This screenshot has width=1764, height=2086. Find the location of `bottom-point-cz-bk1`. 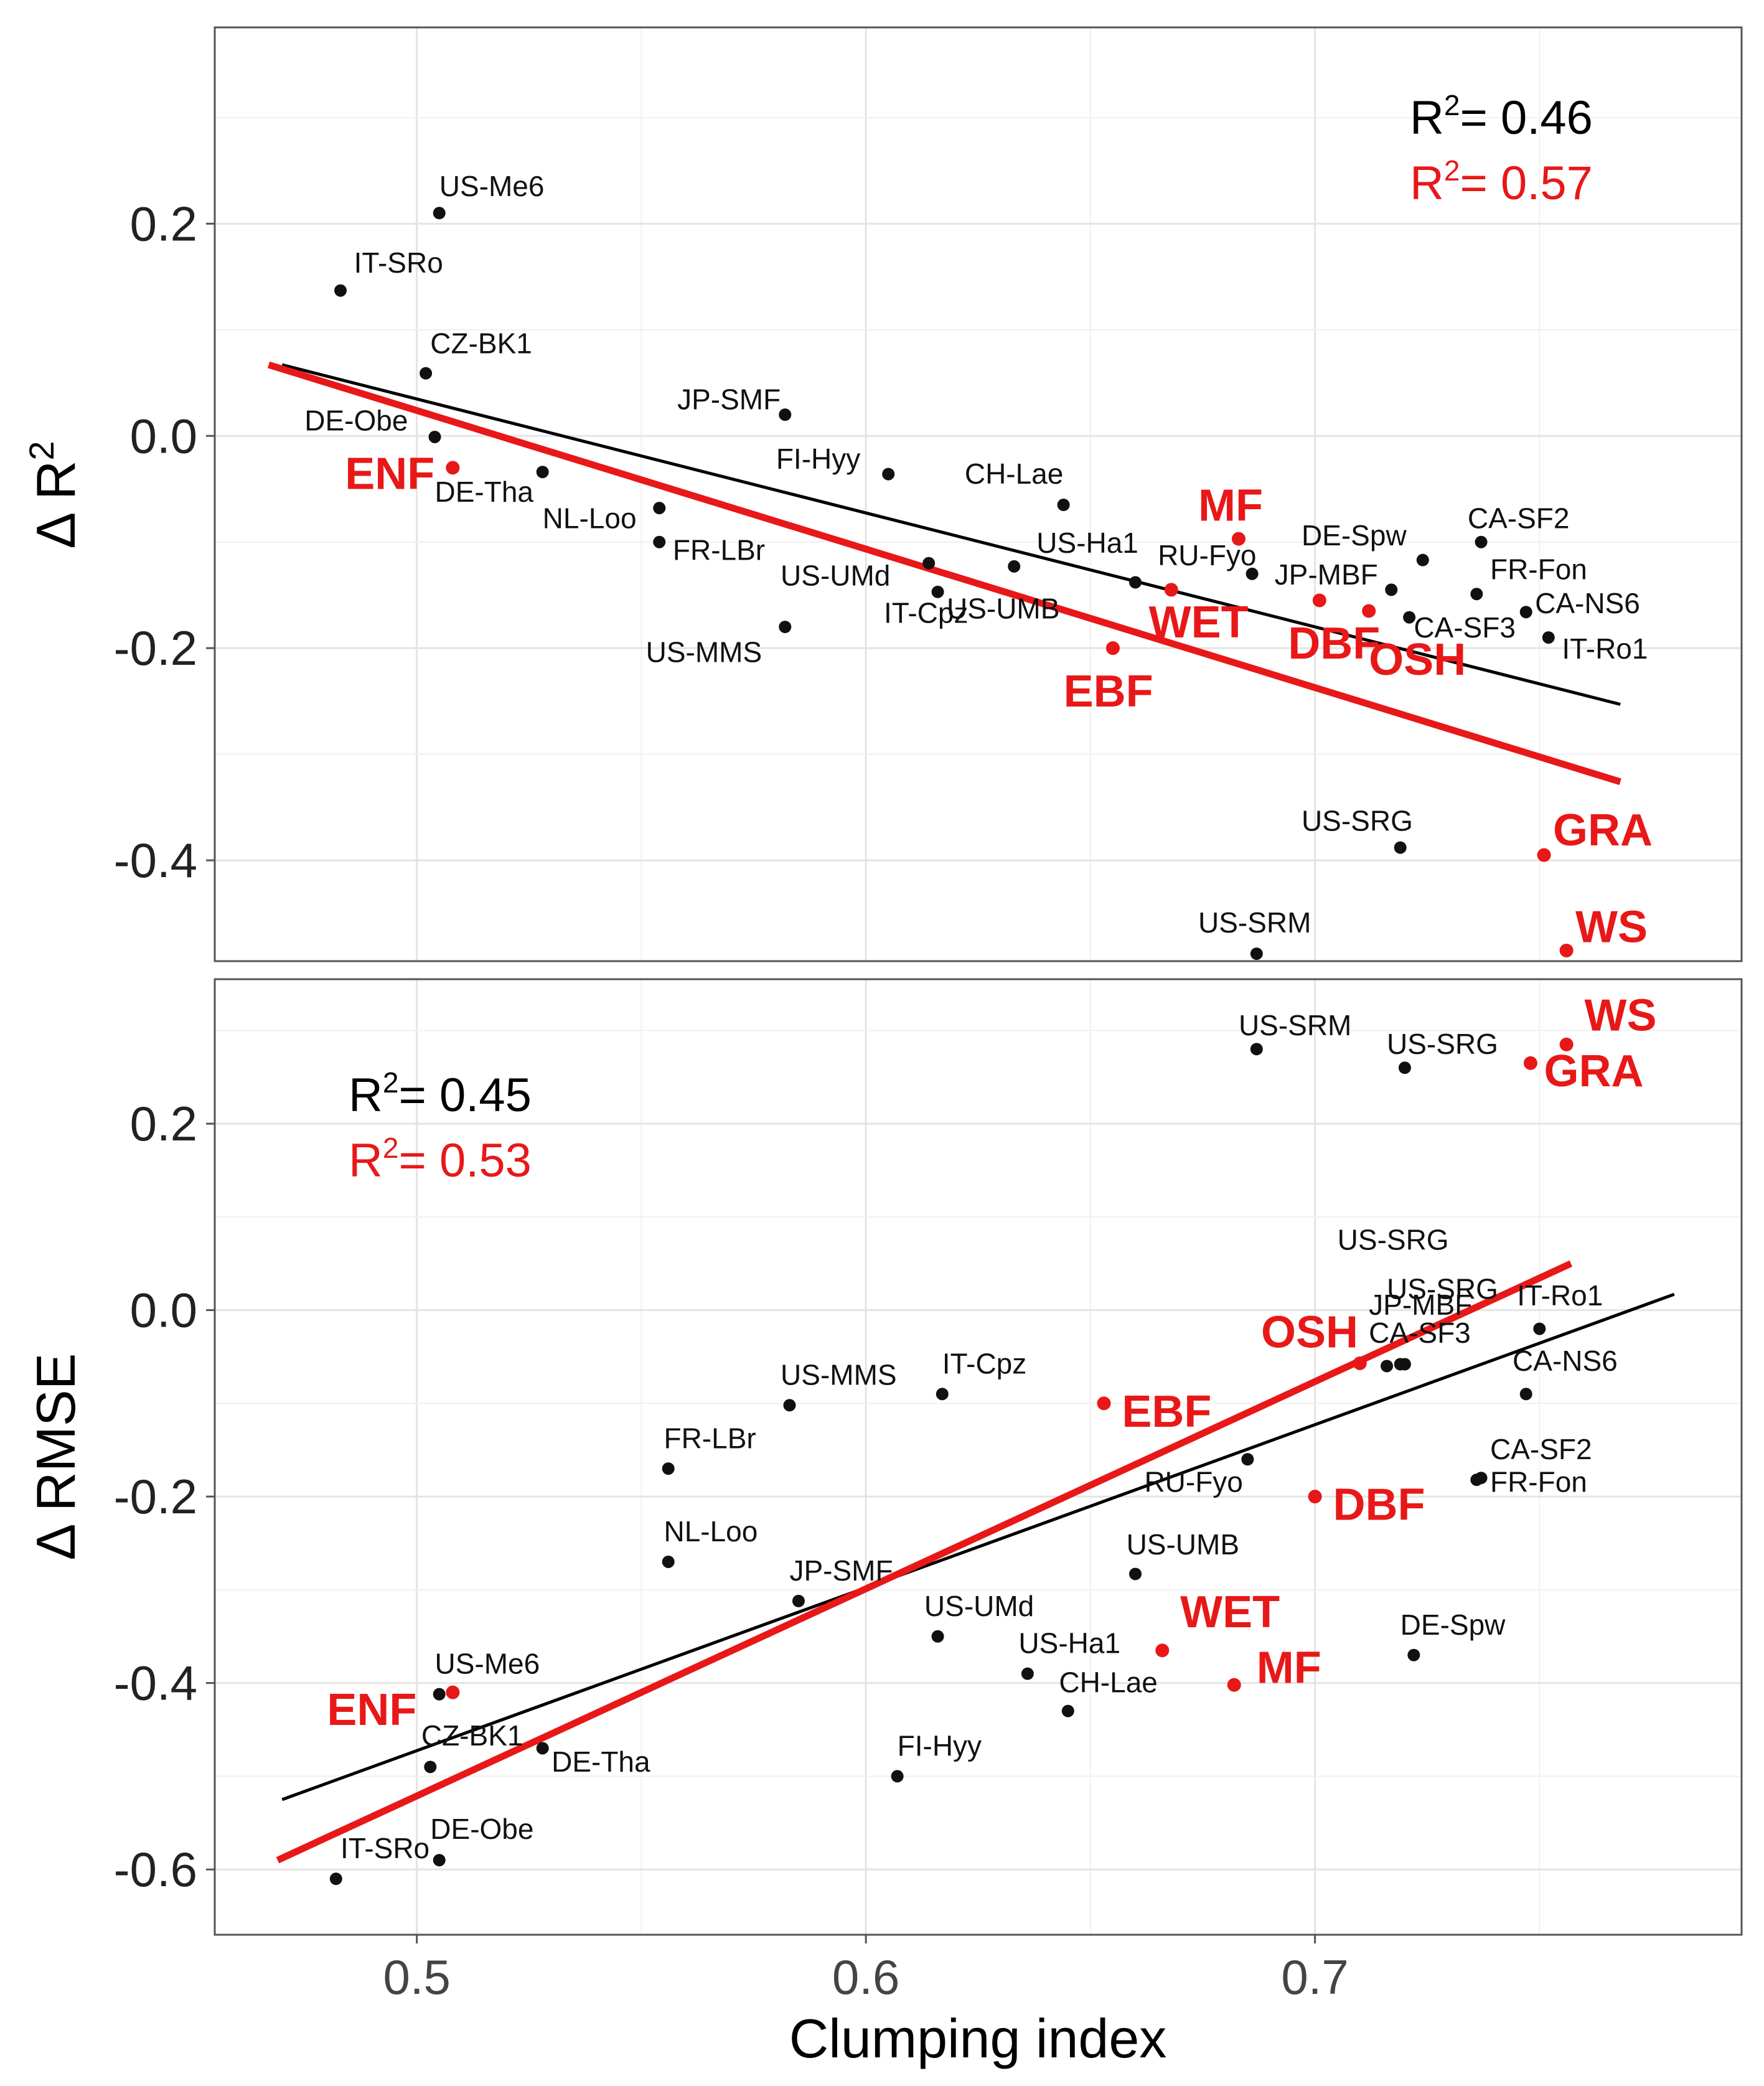

bottom-point-cz-bk1 is located at coordinates (431, 1767).